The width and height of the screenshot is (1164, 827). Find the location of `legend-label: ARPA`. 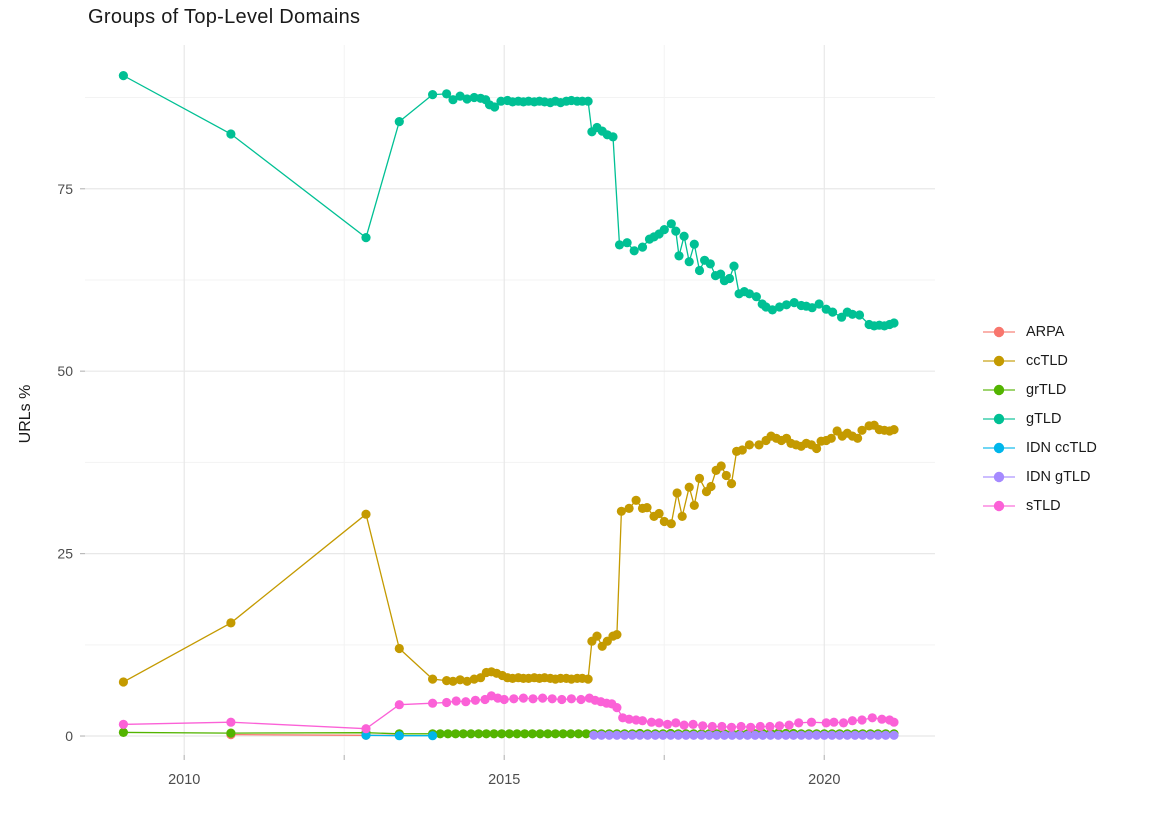

legend-label: ARPA is located at coordinates (1045, 332).